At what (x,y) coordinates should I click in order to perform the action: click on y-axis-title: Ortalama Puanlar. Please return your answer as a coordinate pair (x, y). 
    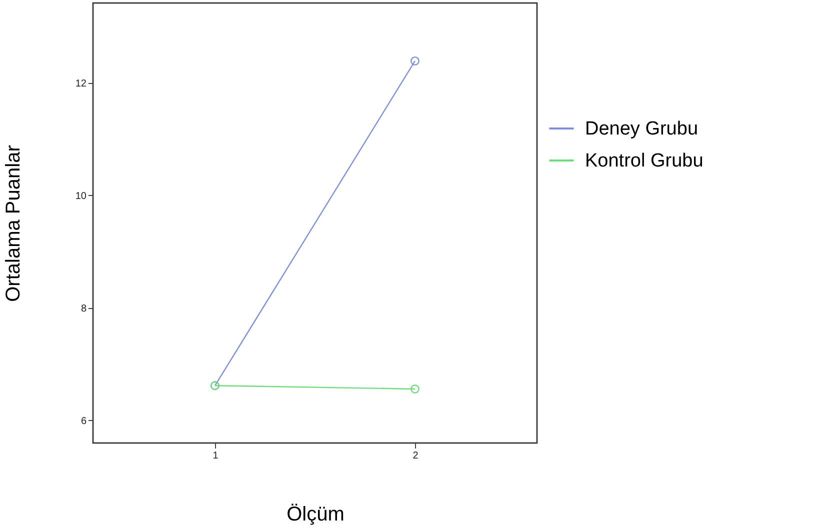
    Looking at the image, I should click on (13, 223).